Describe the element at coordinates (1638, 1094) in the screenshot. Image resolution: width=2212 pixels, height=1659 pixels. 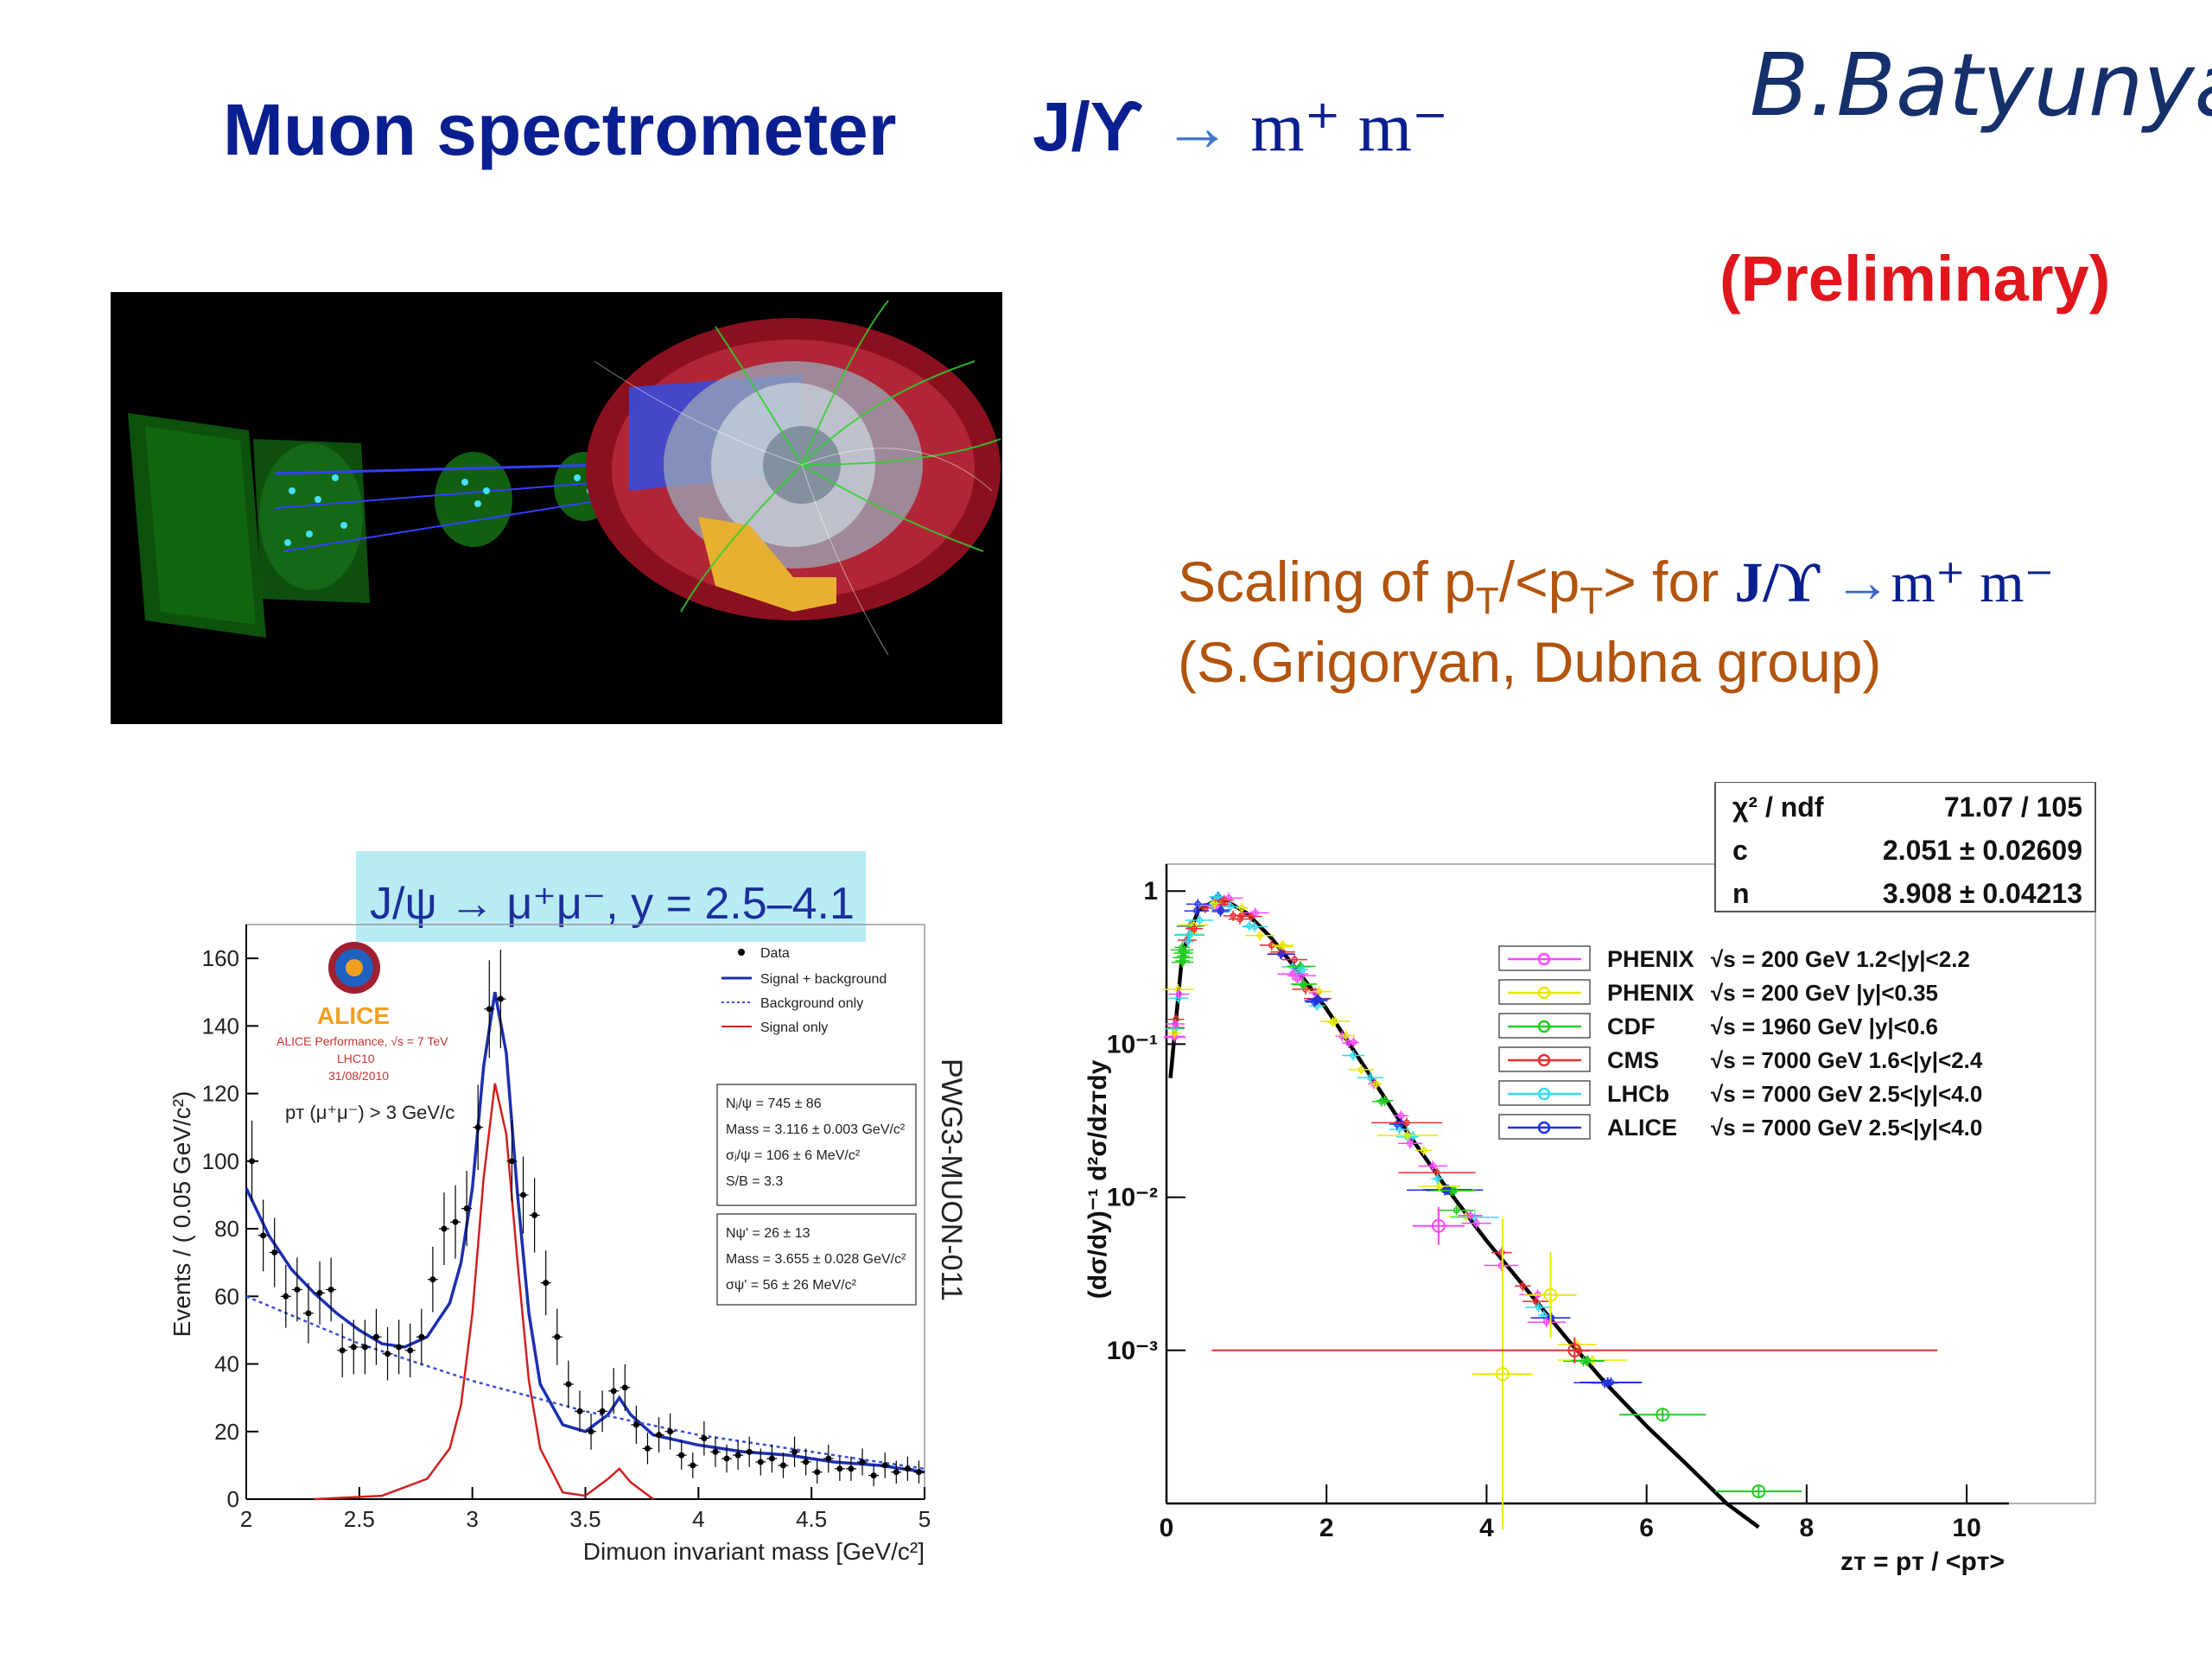
I see `svg-text: LHCb` at that location.